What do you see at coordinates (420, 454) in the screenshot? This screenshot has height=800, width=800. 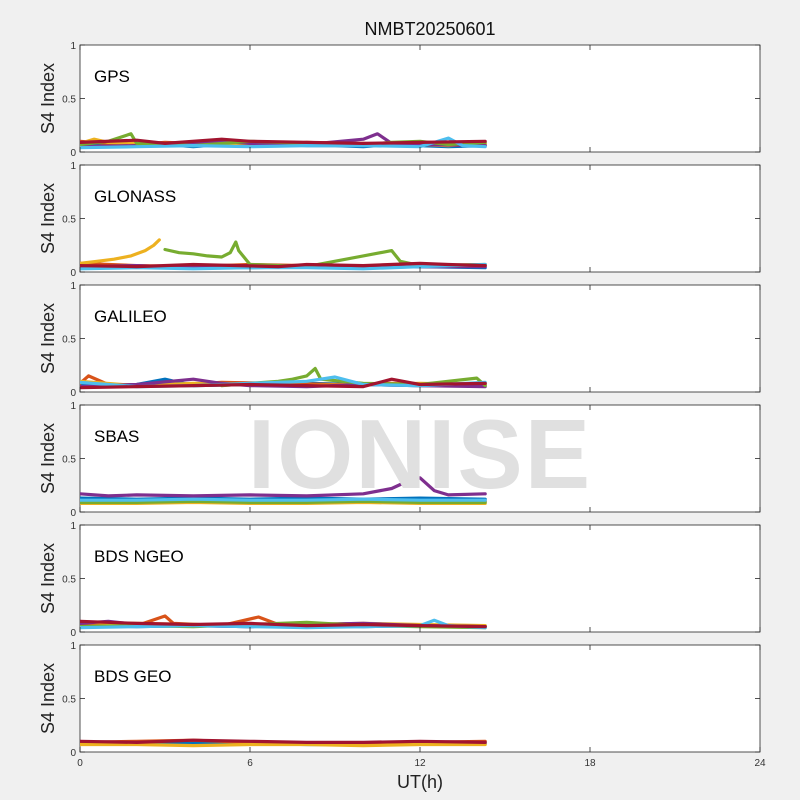 I see `watermark: IONISE` at bounding box center [420, 454].